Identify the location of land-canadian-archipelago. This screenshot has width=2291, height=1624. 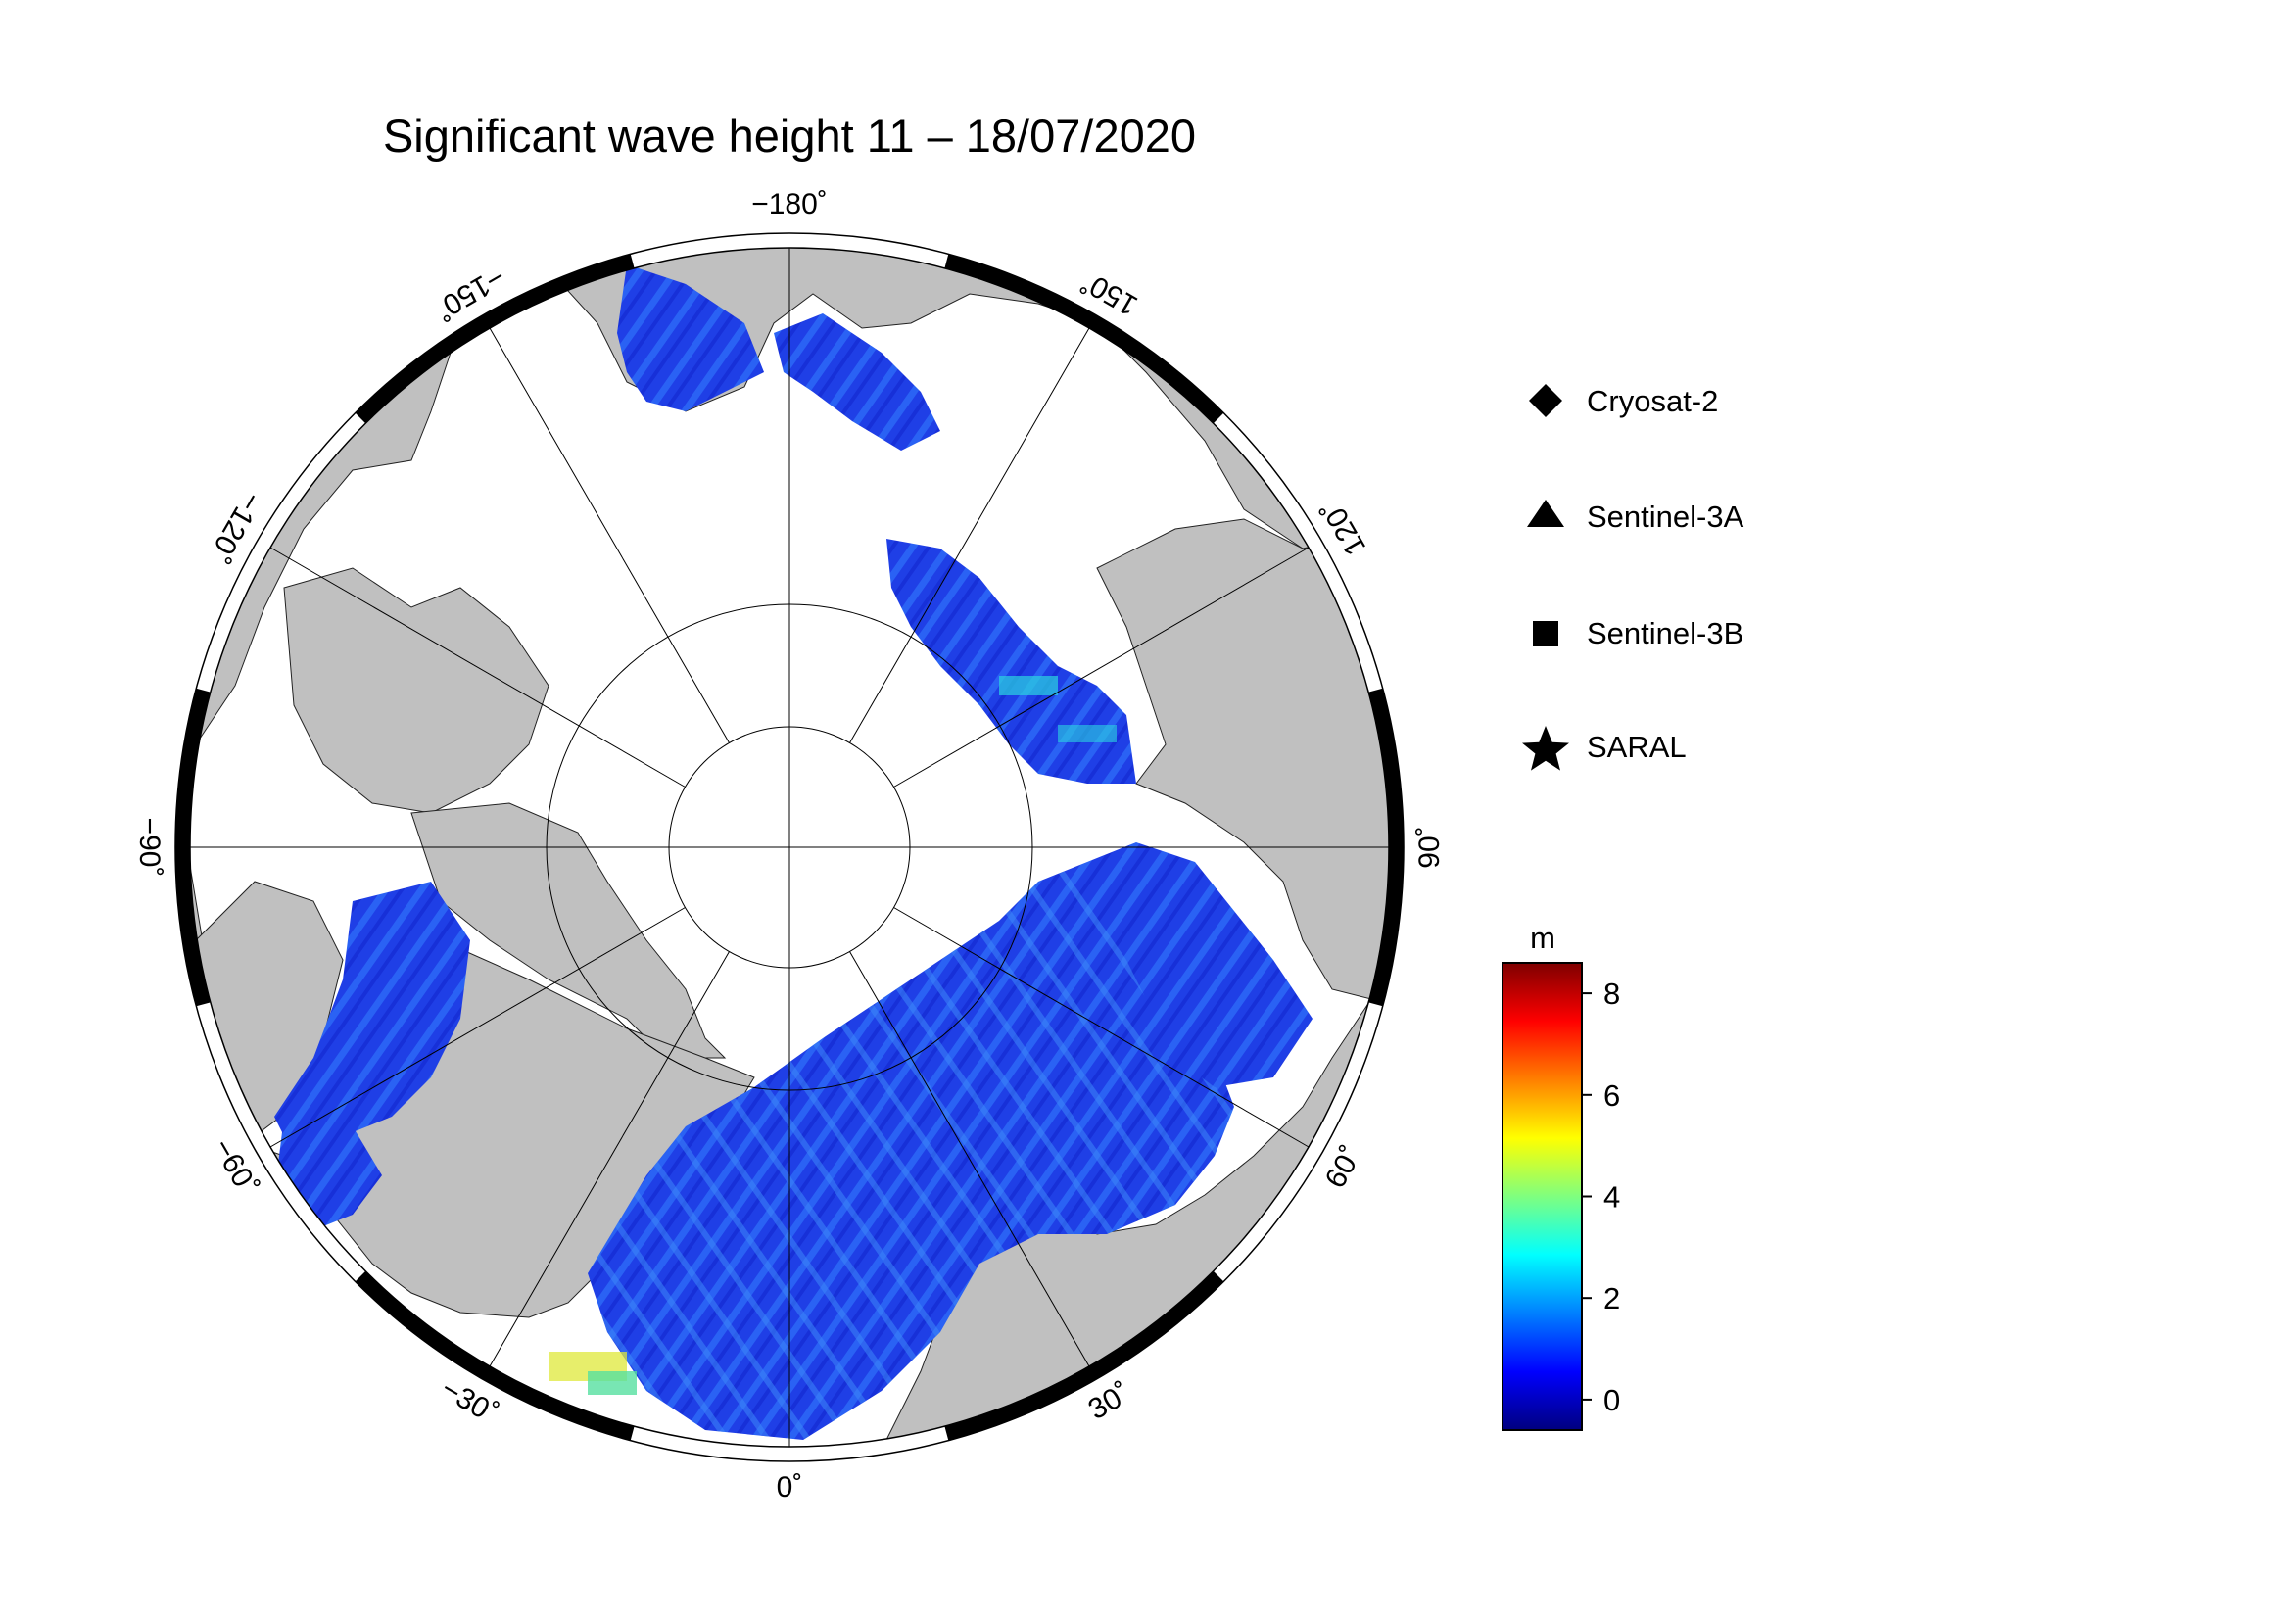
(416, 690).